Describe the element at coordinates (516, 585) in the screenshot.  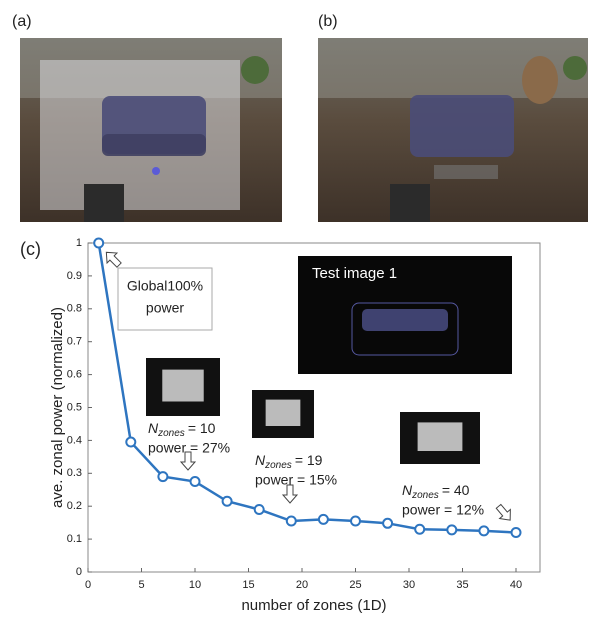
I see `x-tick-label: 40` at that location.